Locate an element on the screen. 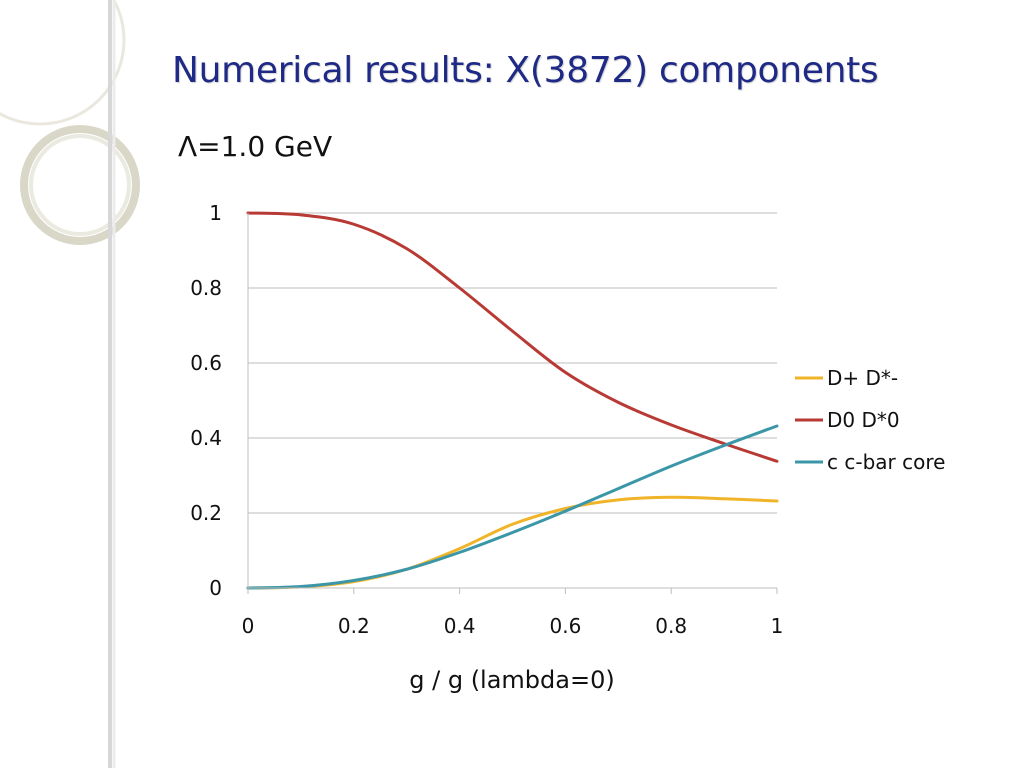  x-tick-label: 1 is located at coordinates (777, 626).